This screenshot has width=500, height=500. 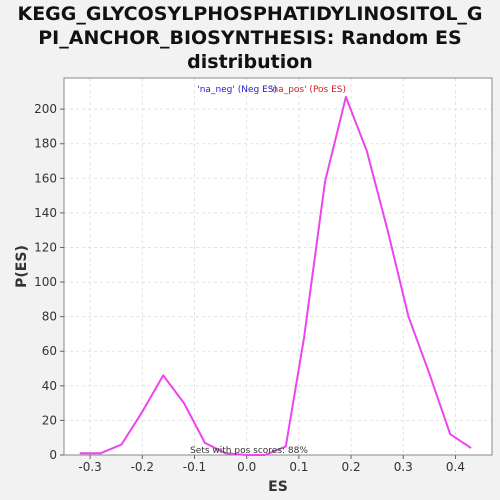 I want to click on y-tick-label: 100, so click(x=45, y=282).